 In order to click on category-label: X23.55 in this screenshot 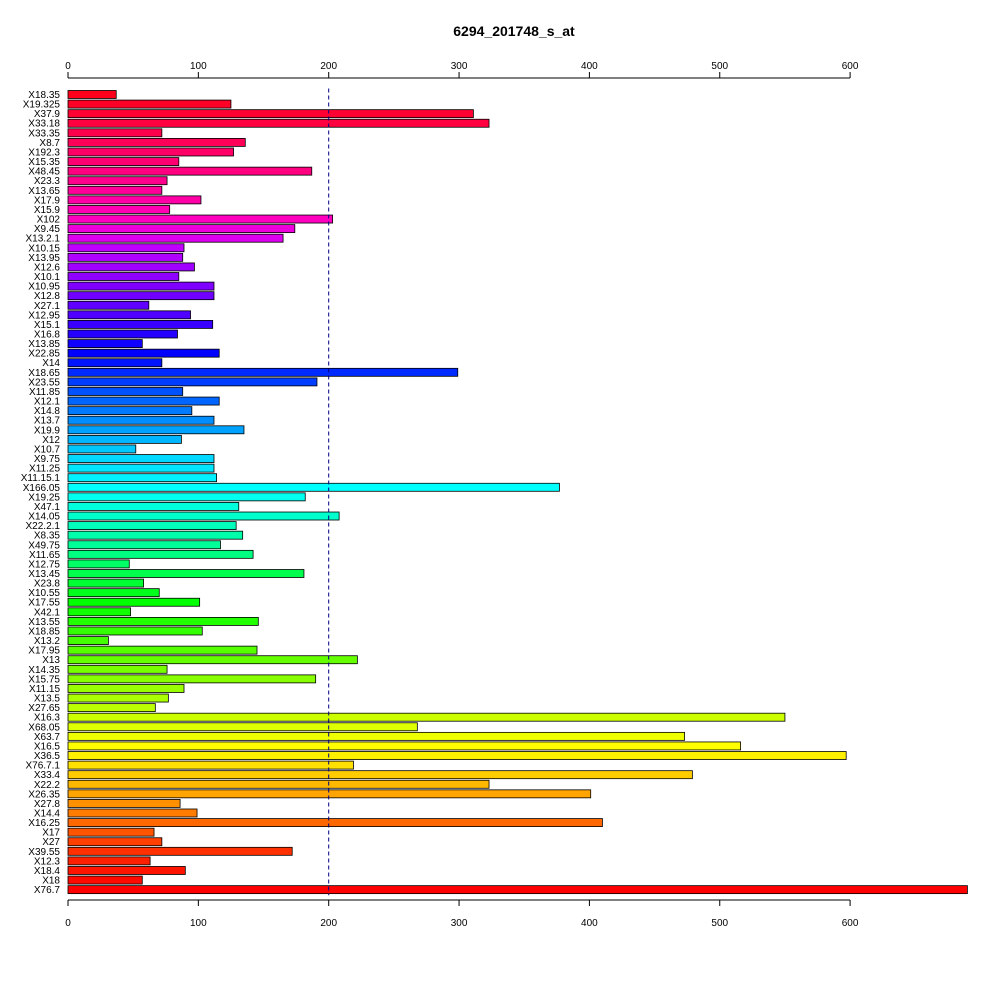, I will do `click(44, 382)`.